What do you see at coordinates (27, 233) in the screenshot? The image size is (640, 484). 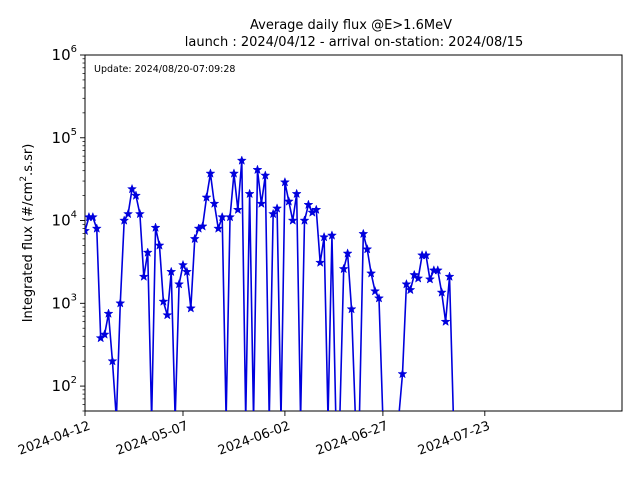 I see `y-axis-label: Integrated flux (#/cm2.s.sr)` at bounding box center [27, 233].